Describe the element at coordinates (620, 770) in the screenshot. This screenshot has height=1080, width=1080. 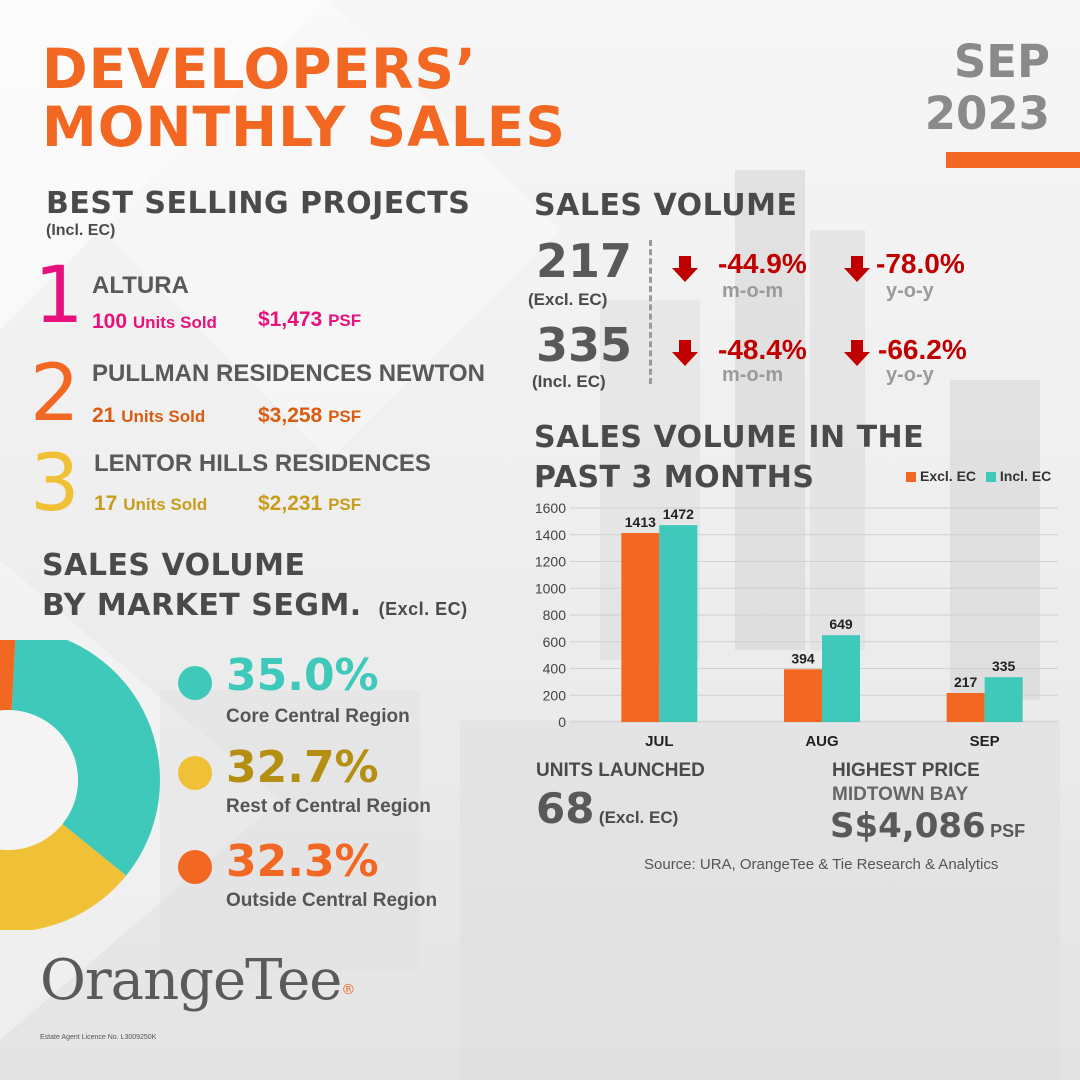
I see `units-launched-heading: UNITS LAUNCHED` at that location.